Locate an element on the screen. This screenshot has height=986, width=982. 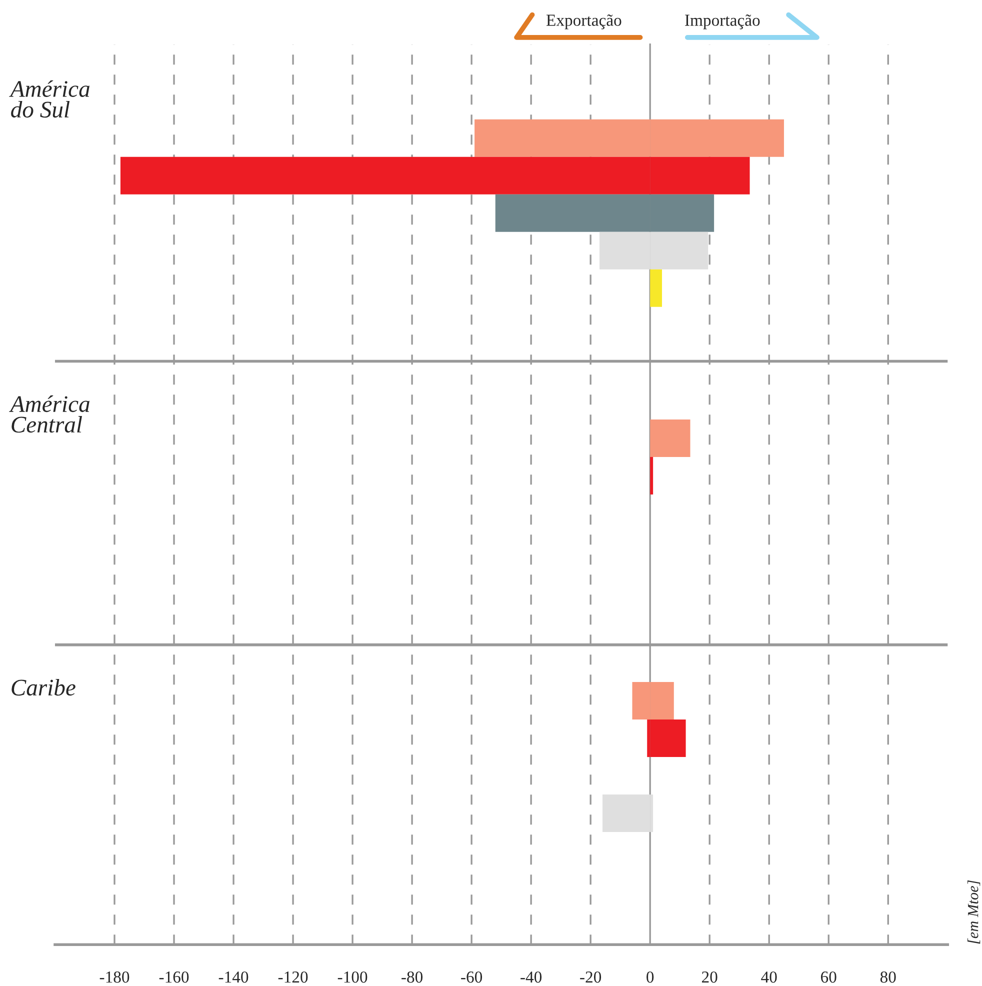
x-tick-label: -80 is located at coordinates (412, 977).